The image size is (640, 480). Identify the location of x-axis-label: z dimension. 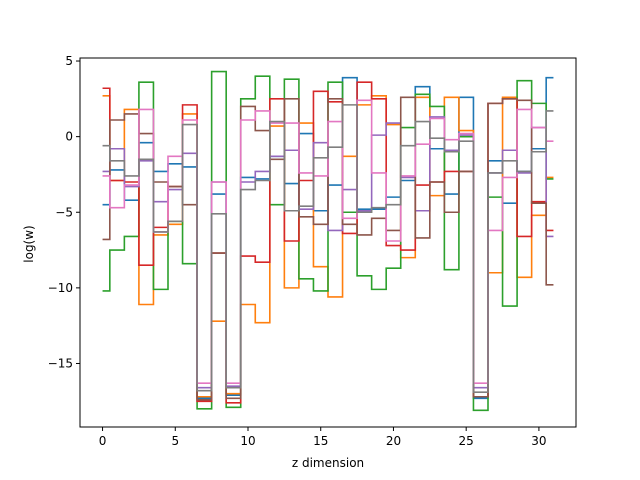
(328, 463).